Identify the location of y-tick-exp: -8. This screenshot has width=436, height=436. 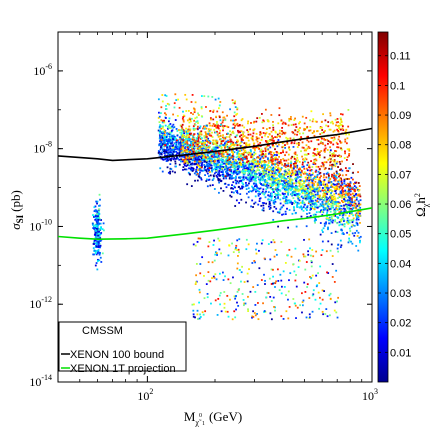
(48, 144).